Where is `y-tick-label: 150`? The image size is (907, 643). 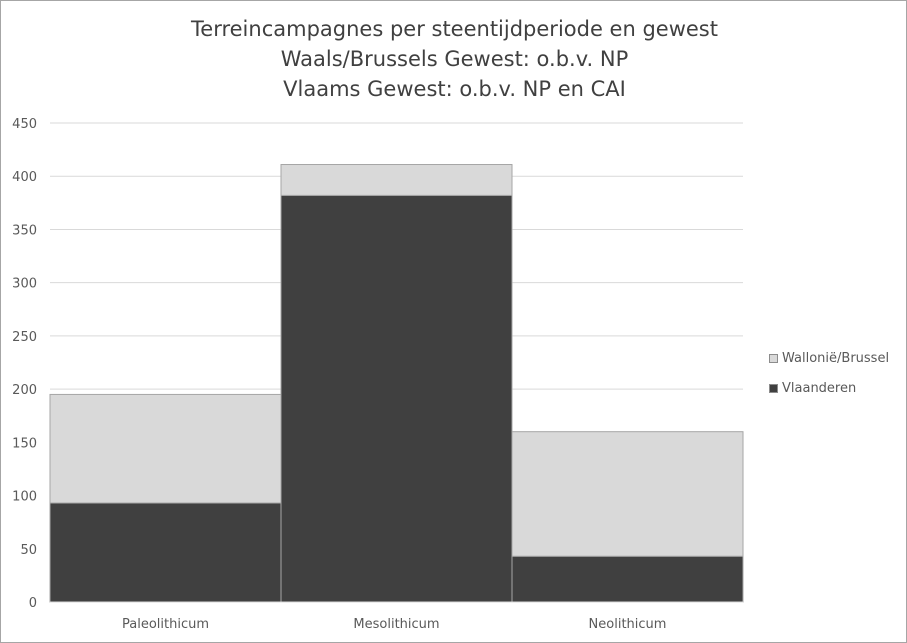 y-tick-label: 150 is located at coordinates (24, 443).